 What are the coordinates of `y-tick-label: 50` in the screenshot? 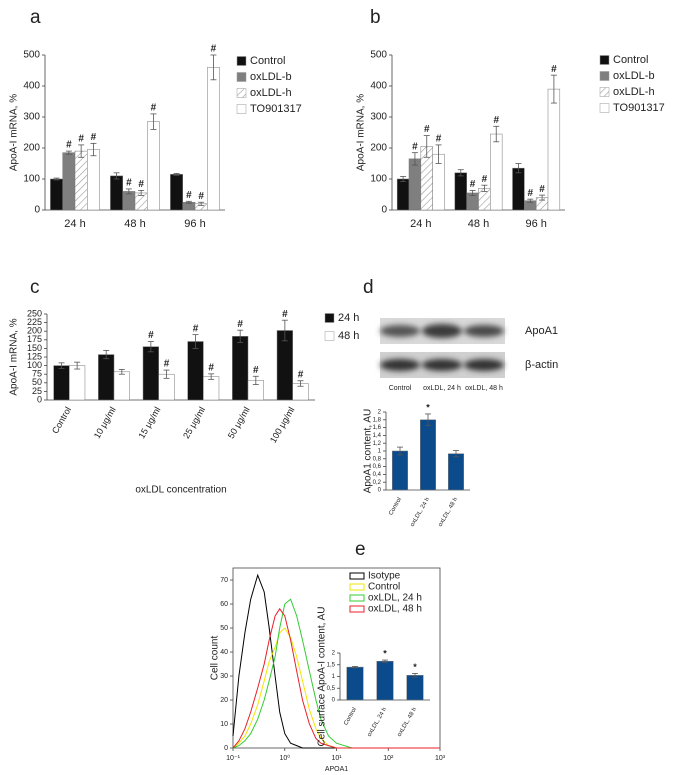 It's located at (224, 628).